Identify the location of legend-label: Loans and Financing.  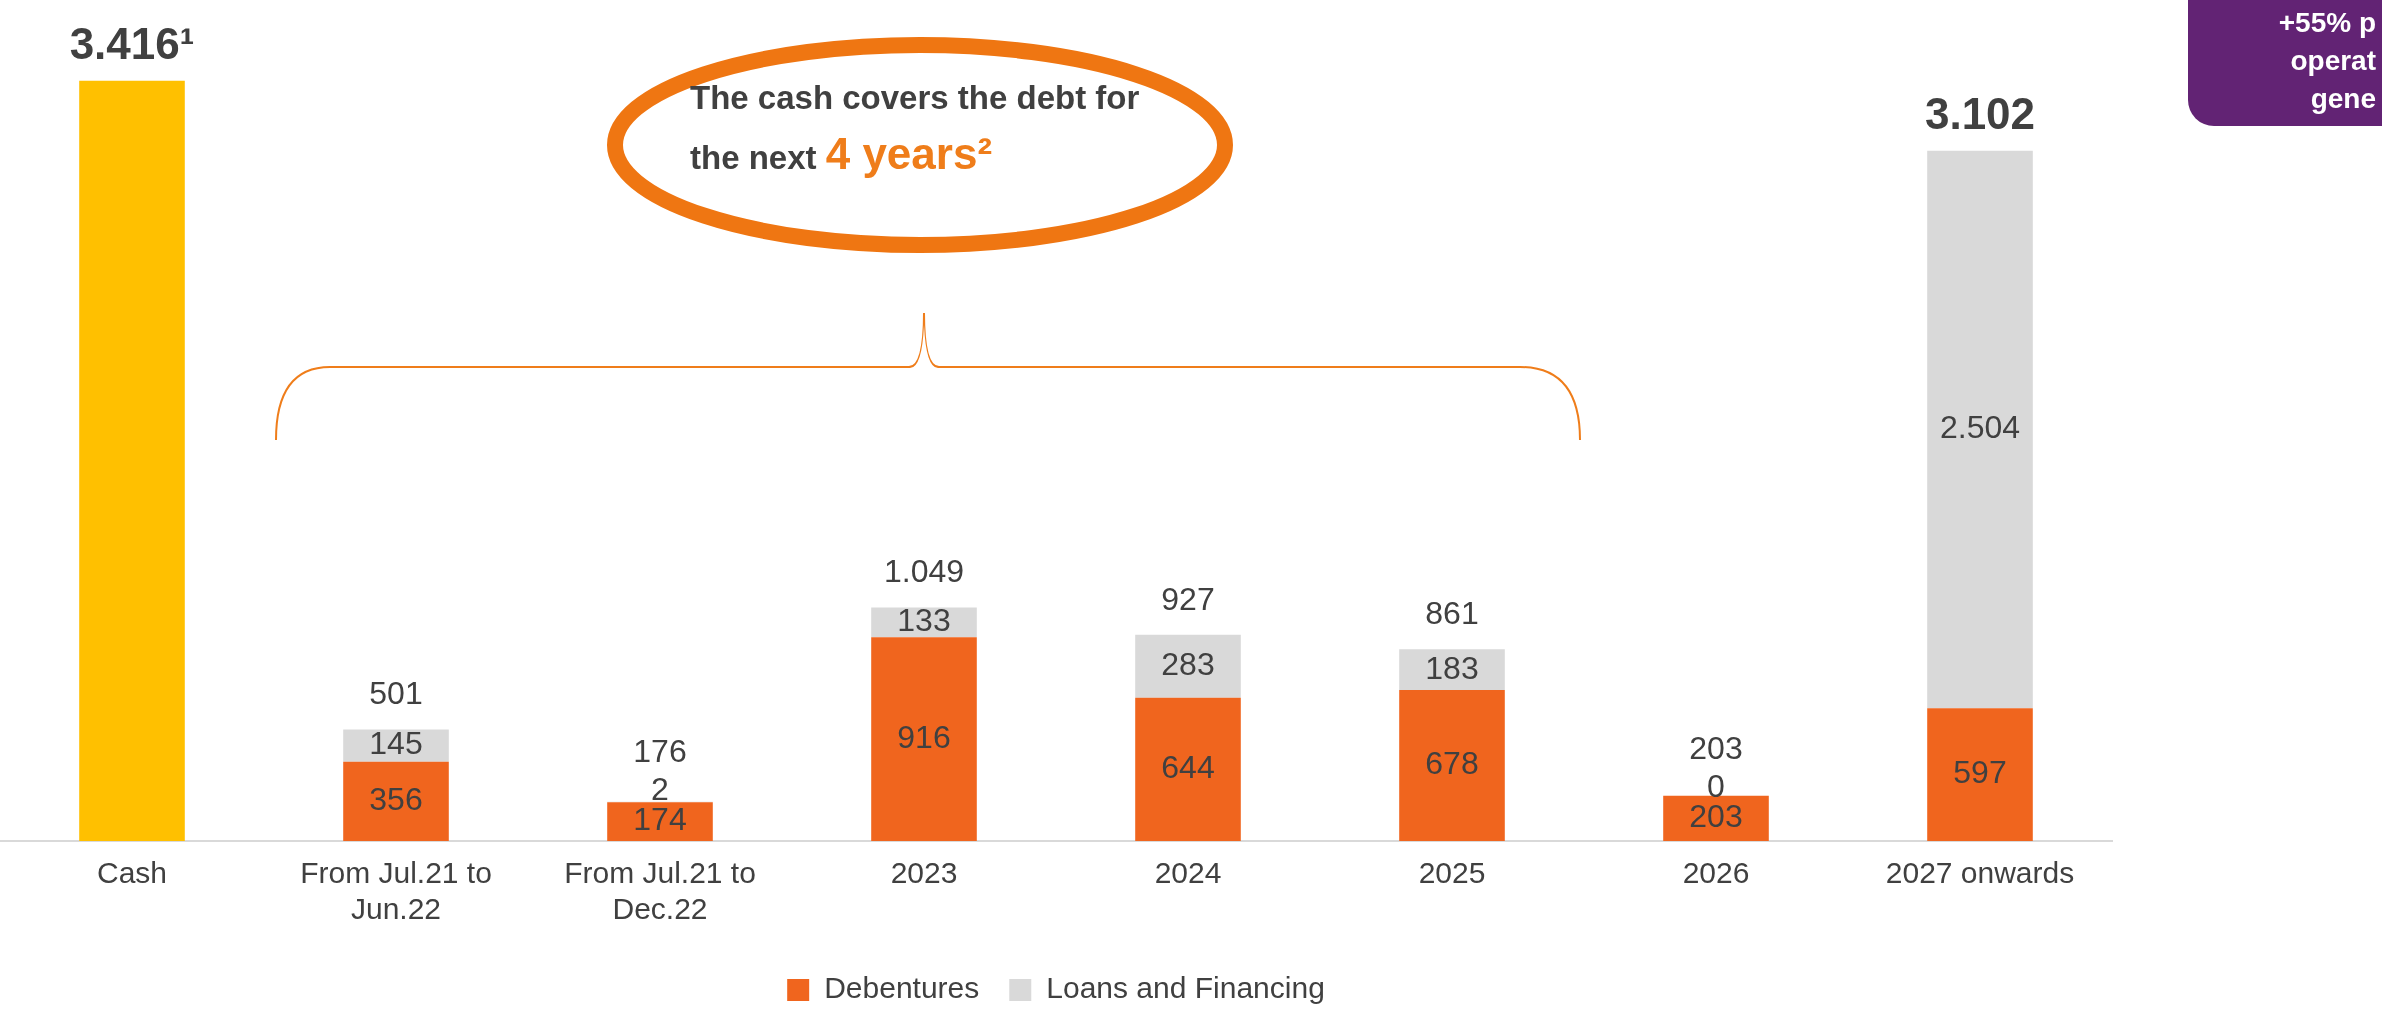
(1185, 988).